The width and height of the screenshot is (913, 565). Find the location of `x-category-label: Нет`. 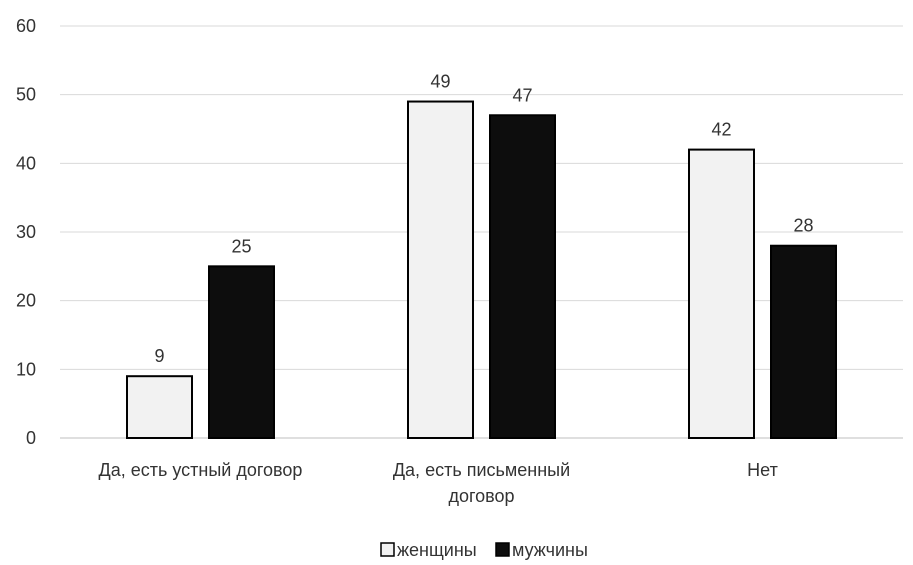

x-category-label: Нет is located at coordinates (762, 470).